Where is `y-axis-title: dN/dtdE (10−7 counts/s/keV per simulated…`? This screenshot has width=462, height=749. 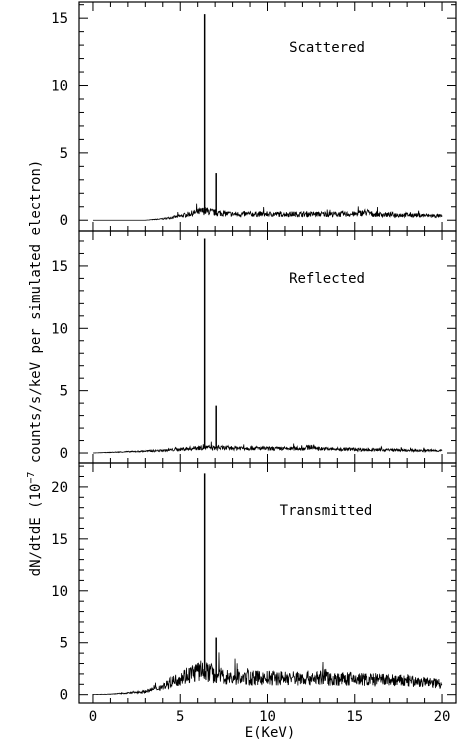
y-axis-title: dN/dtdE (10−7 counts/s/keV per simulated… is located at coordinates (35, 368).